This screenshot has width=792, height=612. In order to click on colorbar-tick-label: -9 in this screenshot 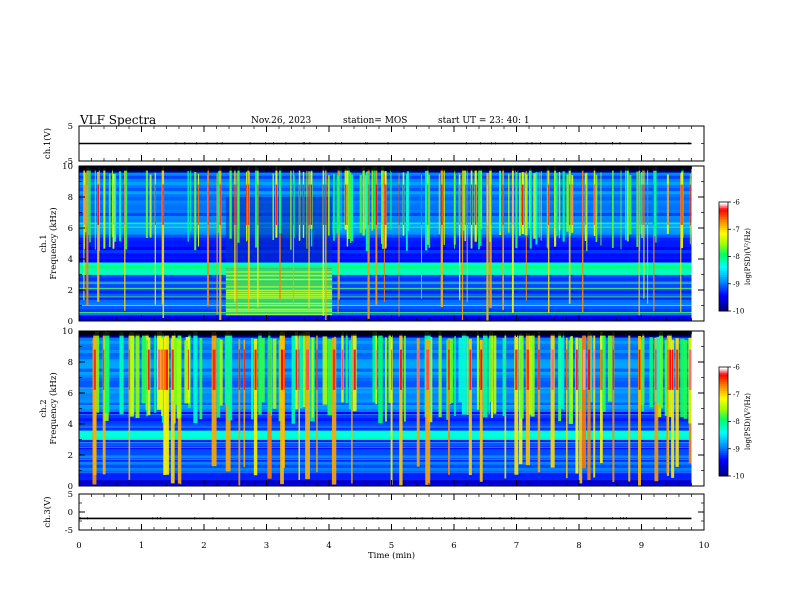, I will do `click(736, 284)`.